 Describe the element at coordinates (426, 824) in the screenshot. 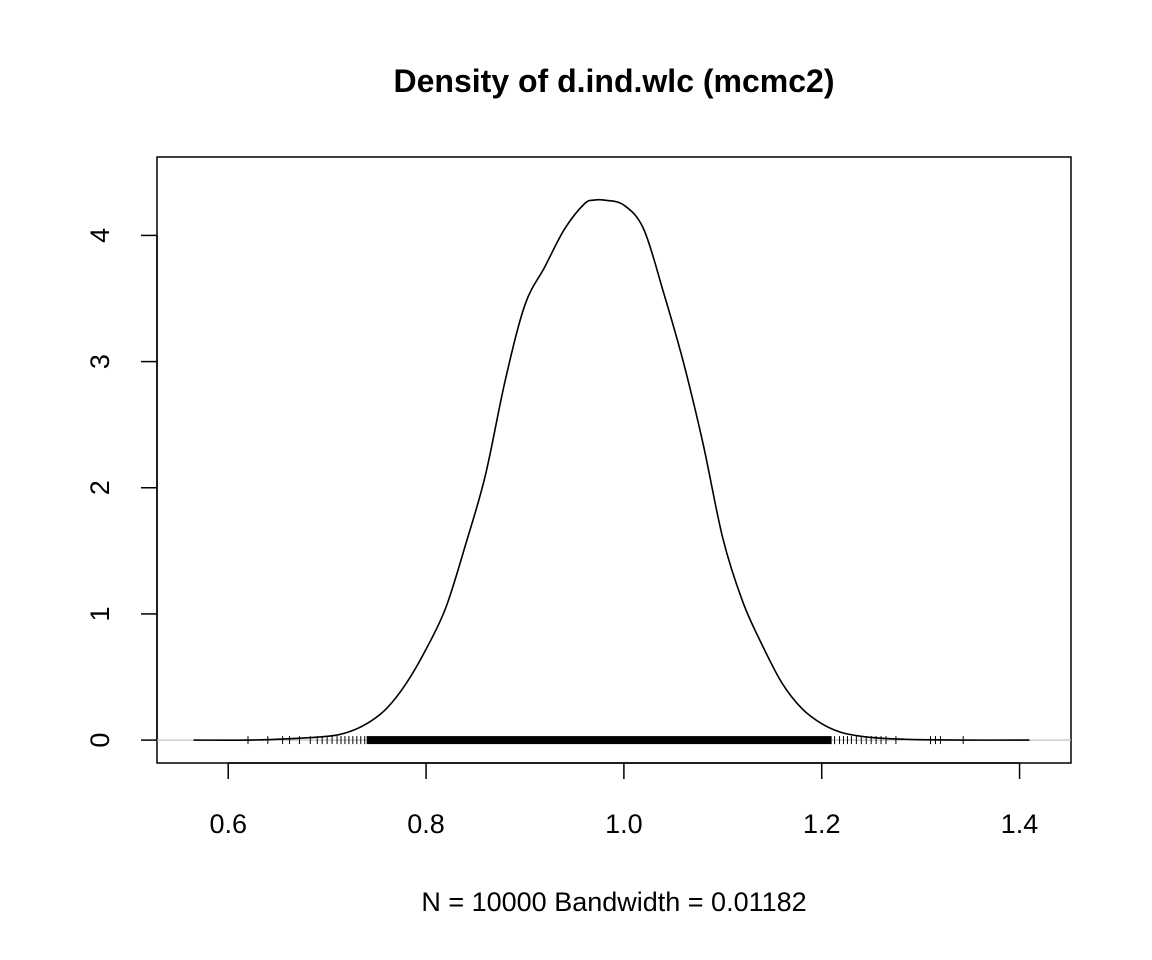

I see `x-tick-label: 0.8` at that location.